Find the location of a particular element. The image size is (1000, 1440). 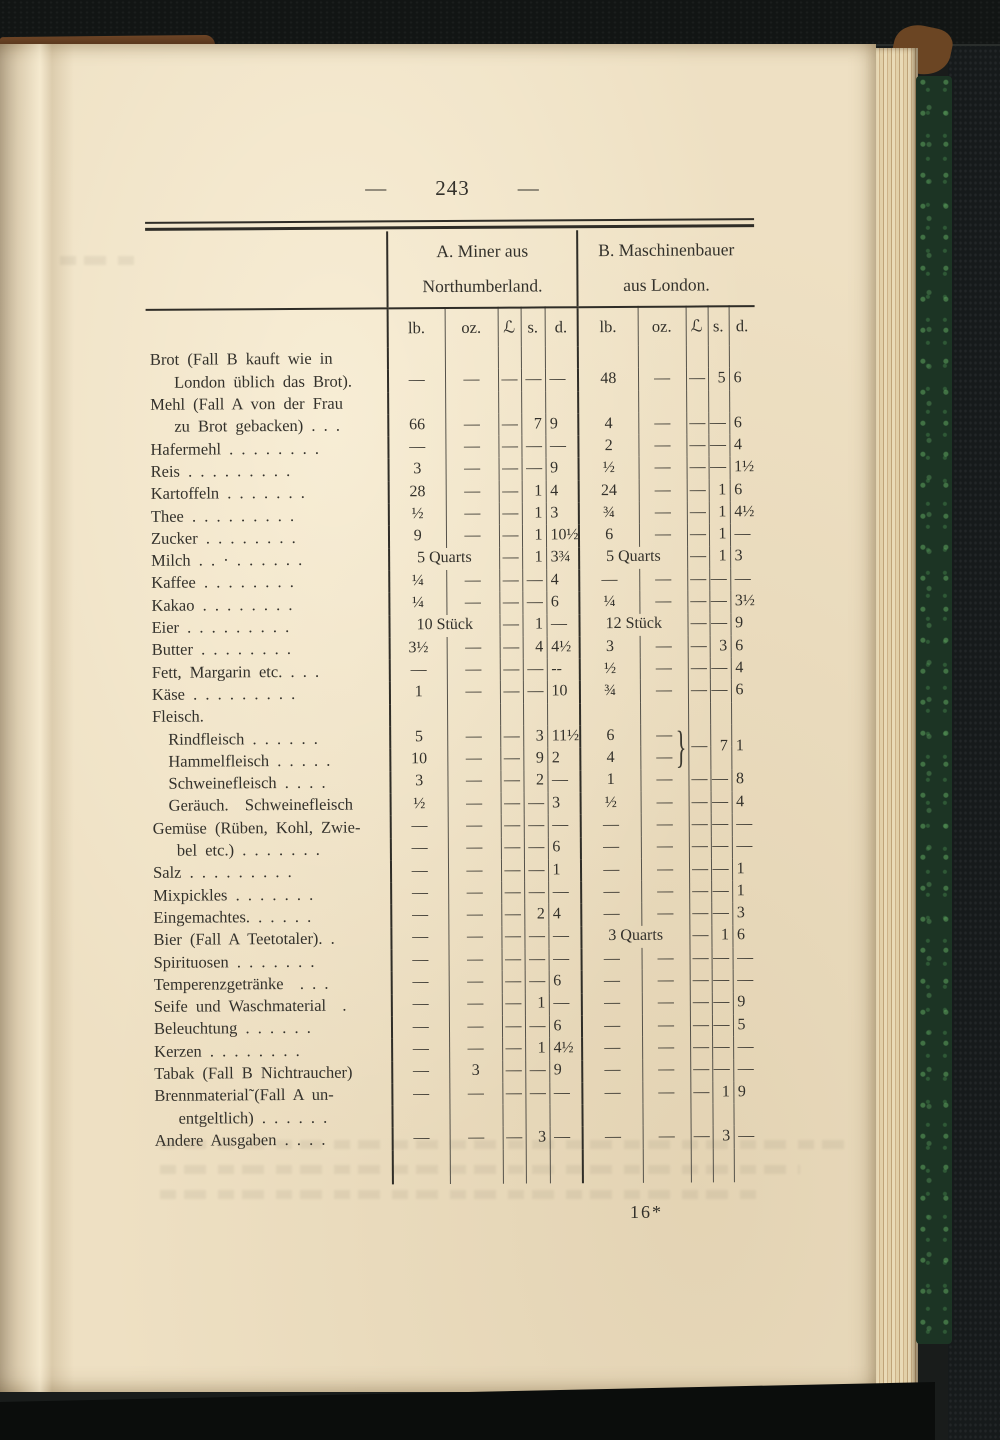

maschinenbauer-cell: 2 is located at coordinates (608, 446).